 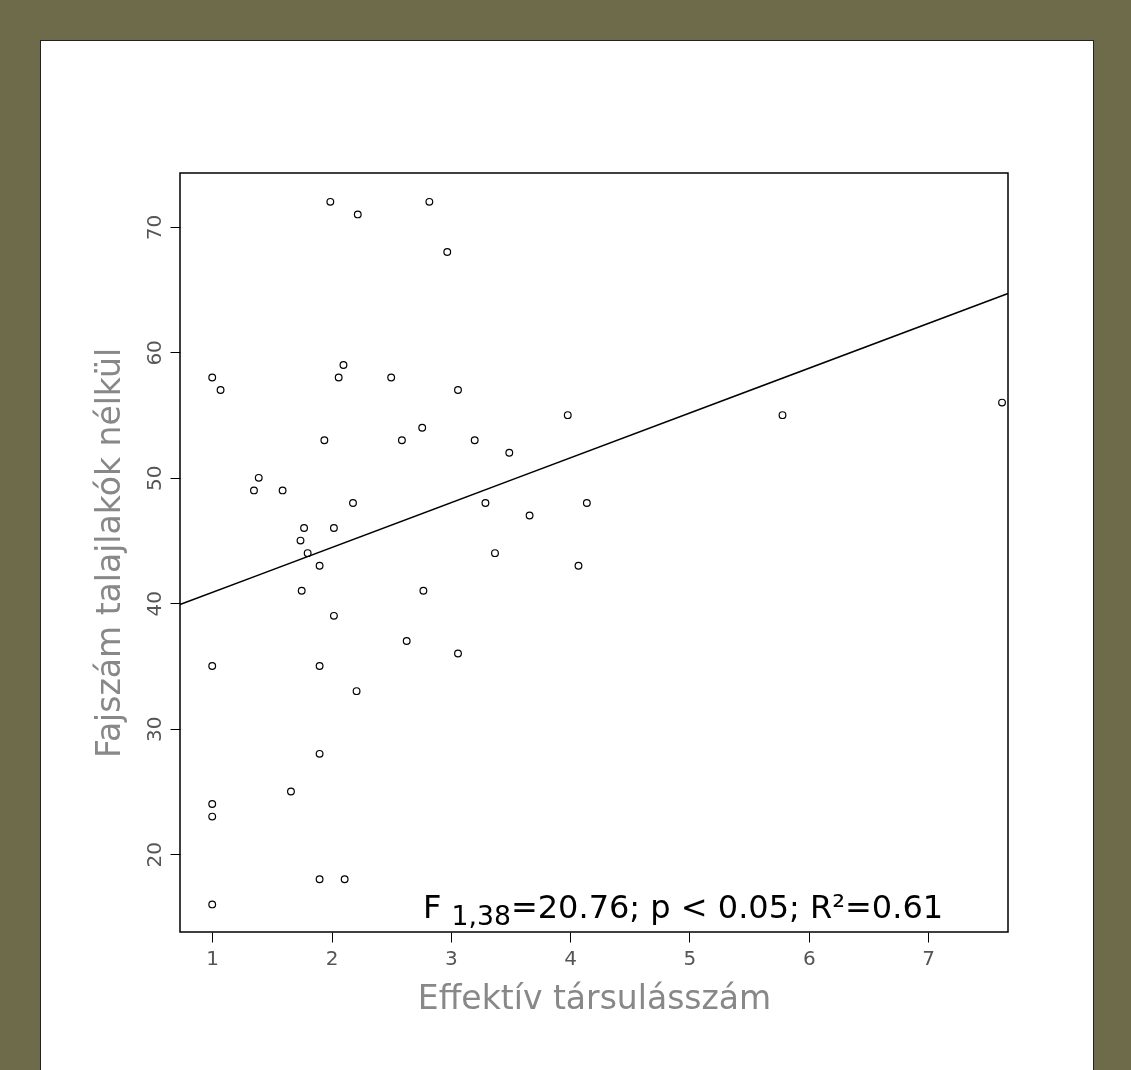 I want to click on x-tick-label: 5, so click(x=690, y=957).